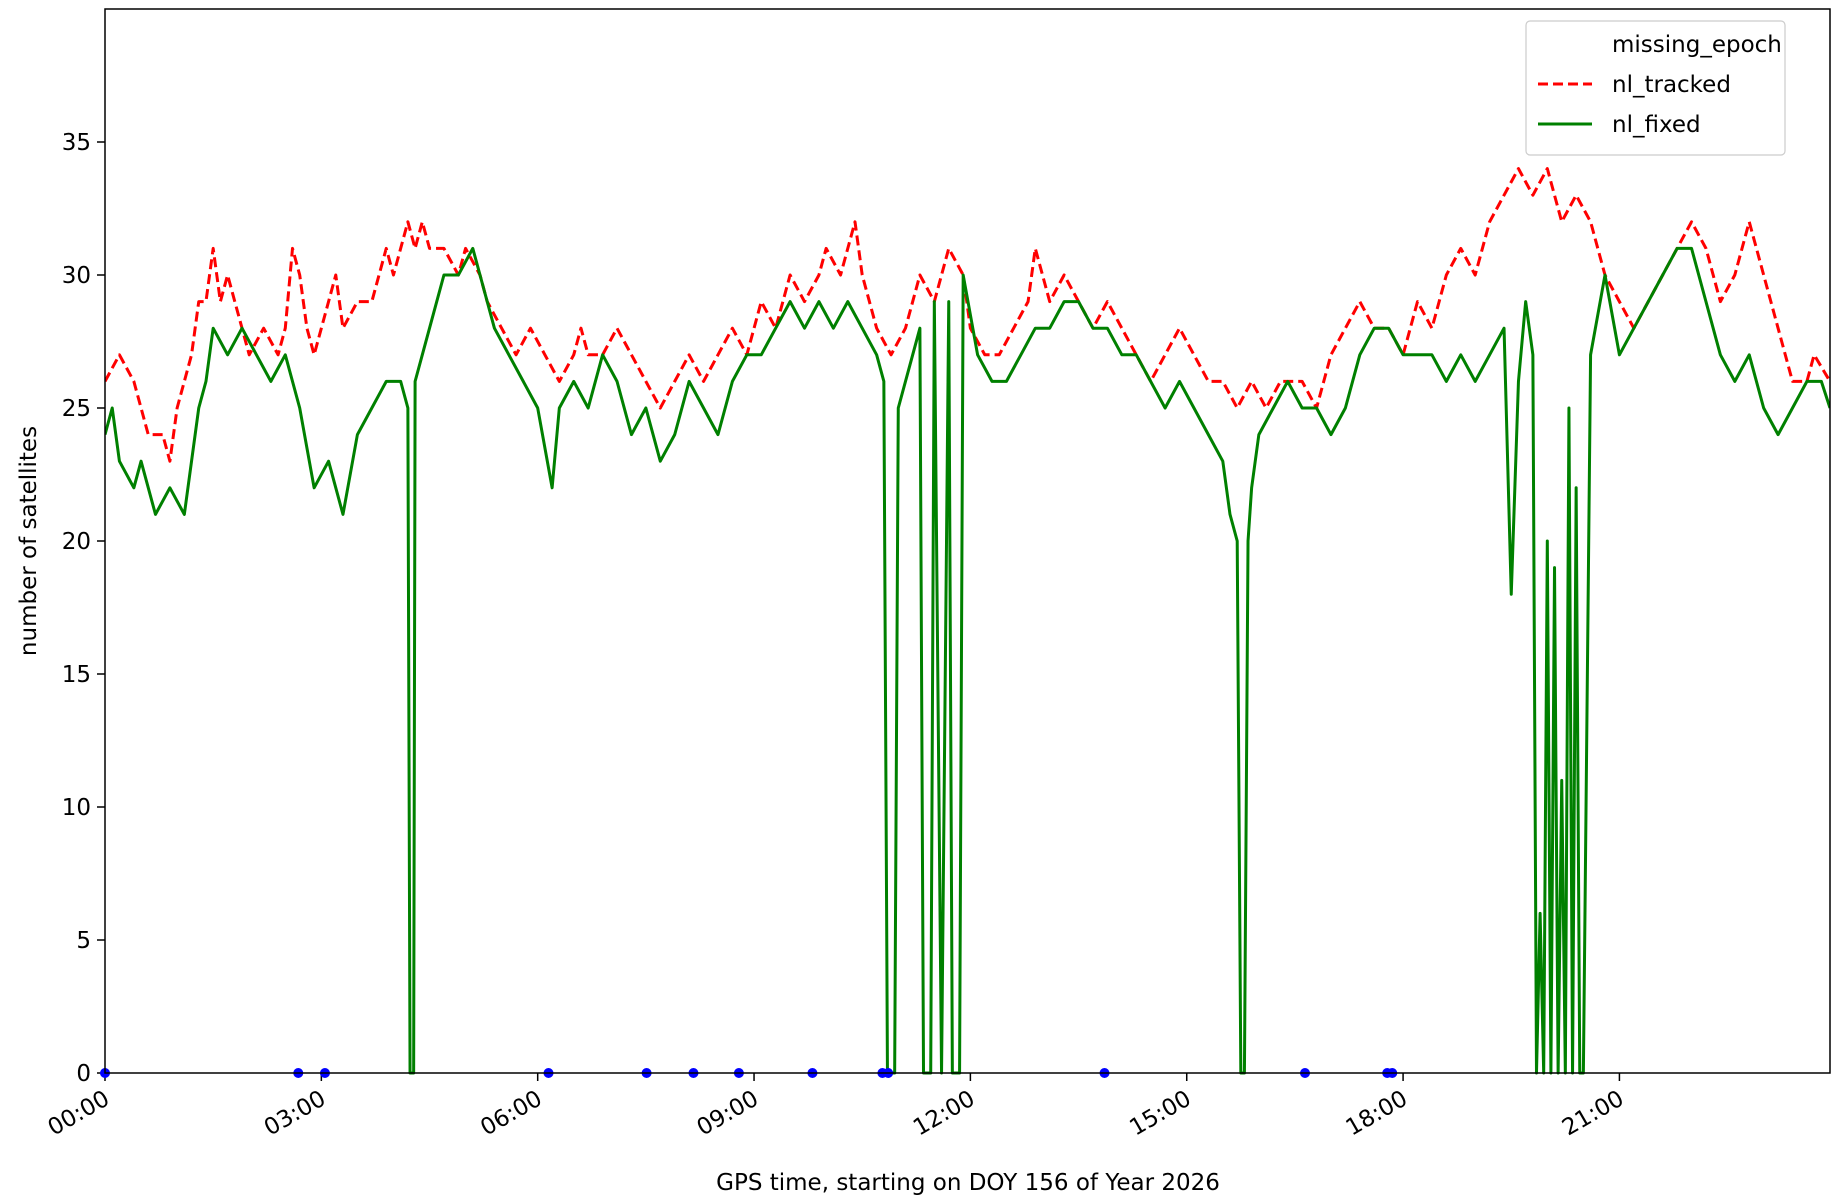 The image size is (1833, 1201). I want to click on x-tick-label: 00:00, so click(79, 1114).